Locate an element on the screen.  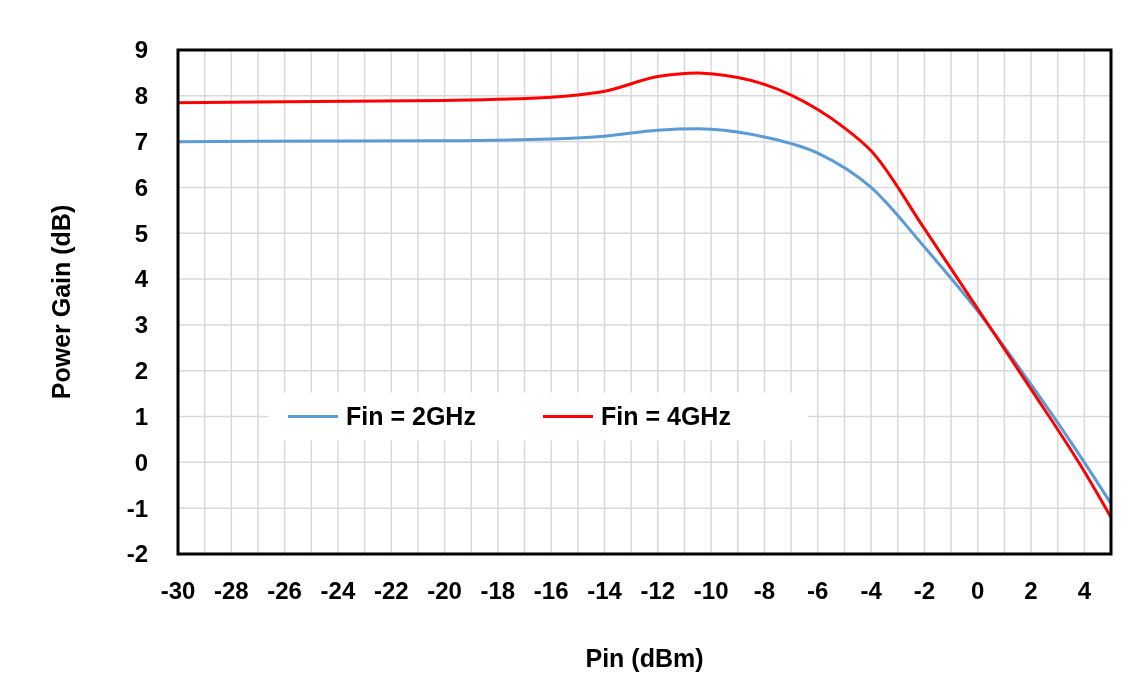
y-tick-label: 0 is located at coordinates (141, 462).